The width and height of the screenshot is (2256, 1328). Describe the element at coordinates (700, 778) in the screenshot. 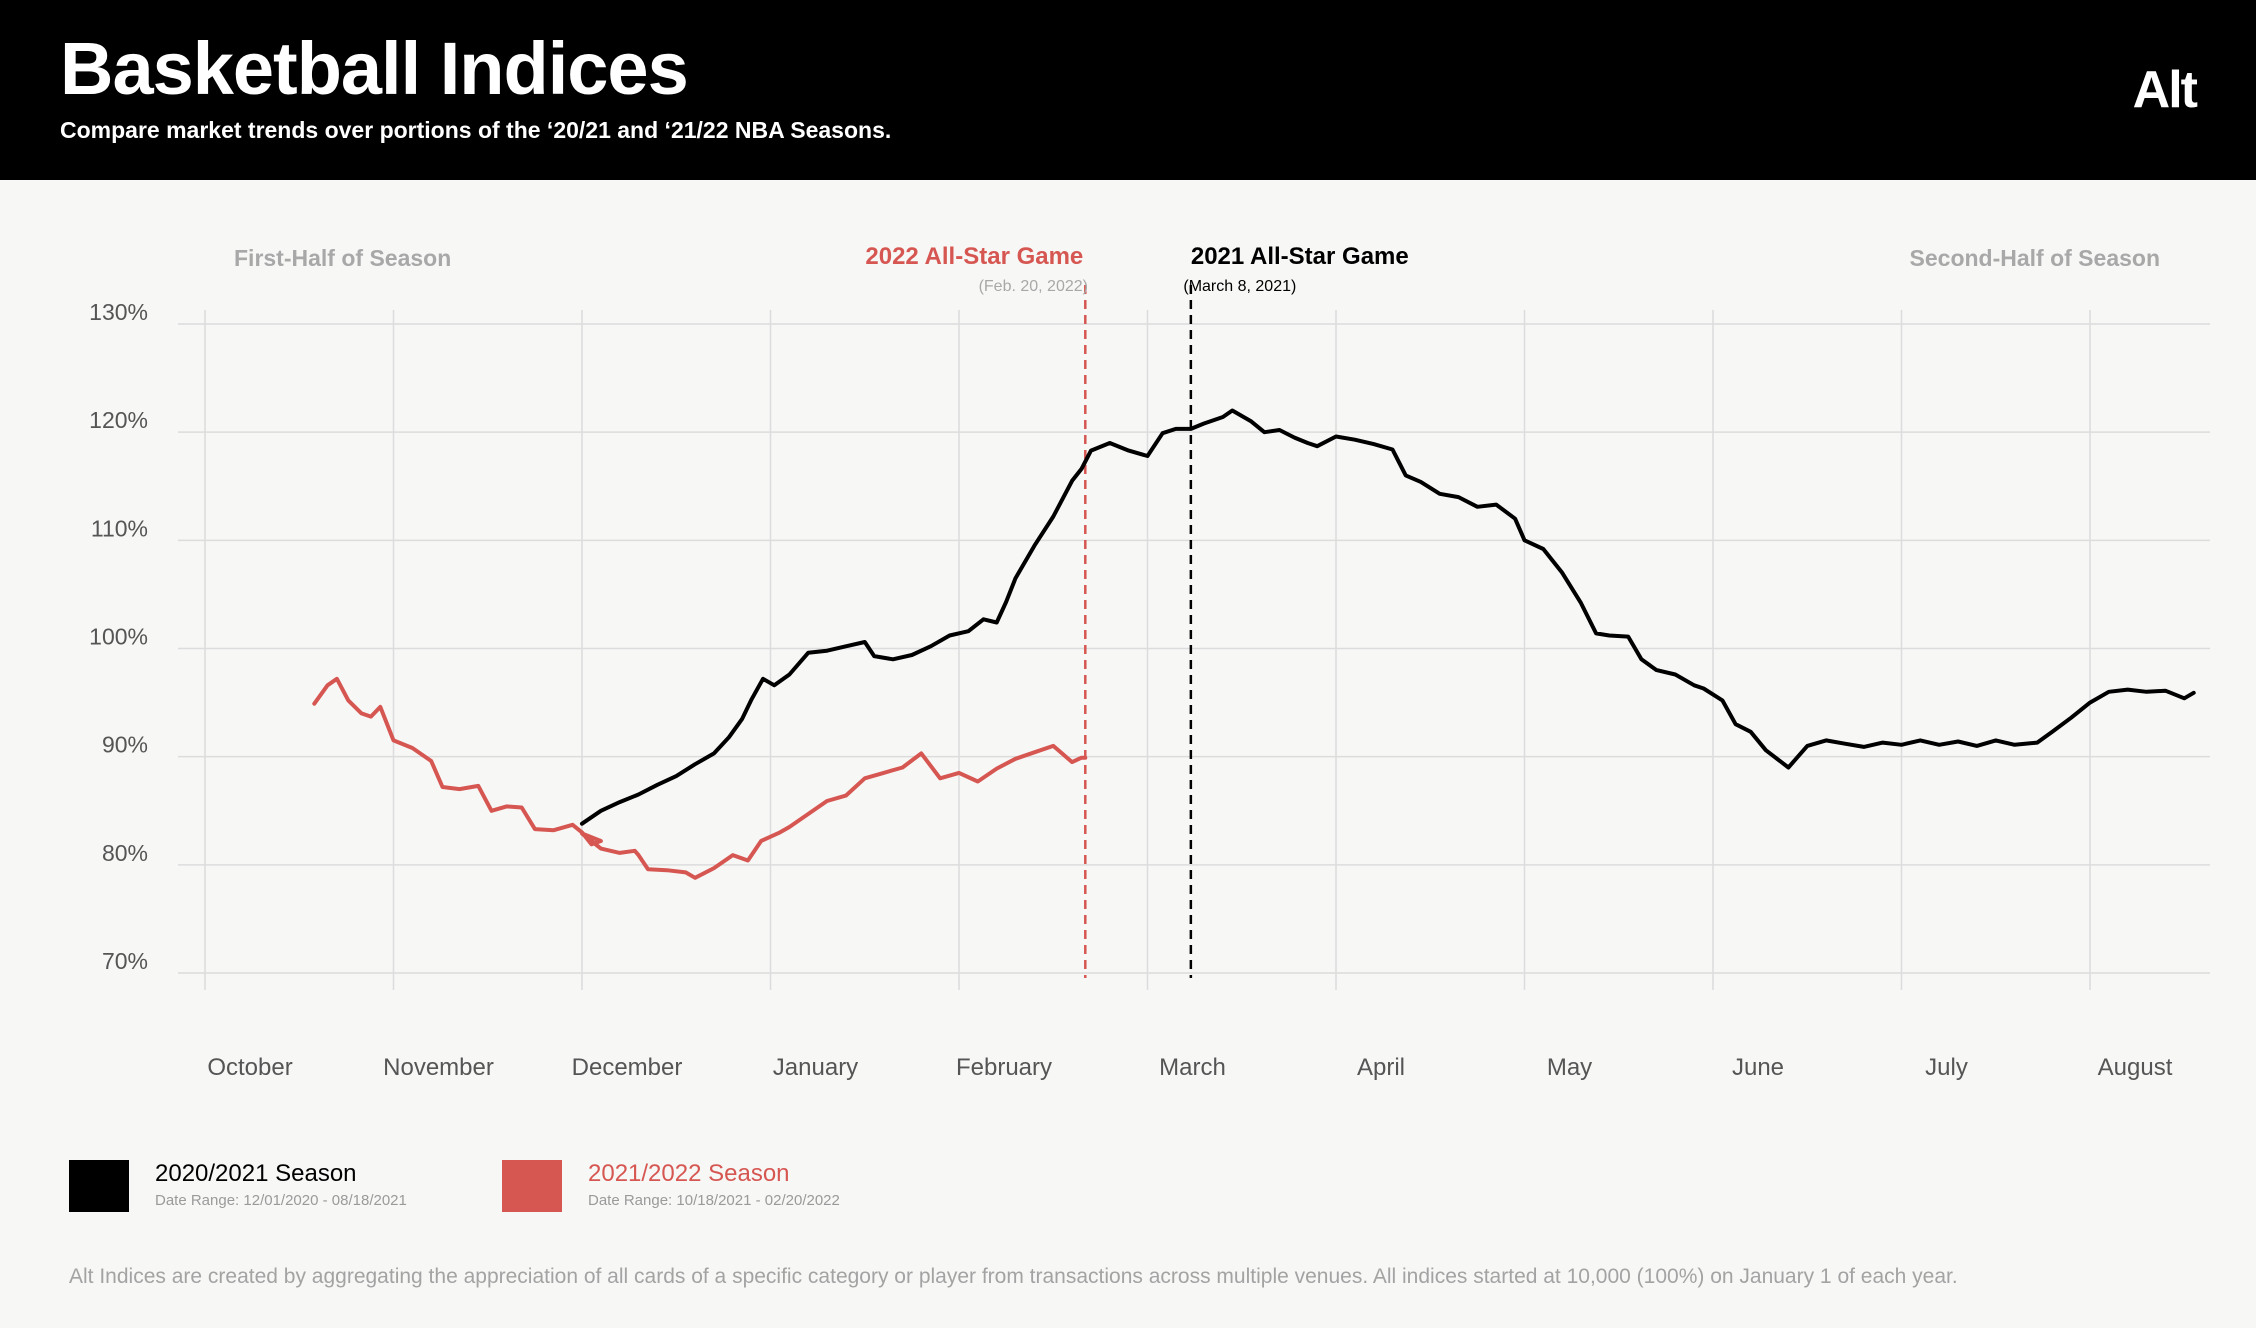

I see `series-line-2021-2022` at that location.